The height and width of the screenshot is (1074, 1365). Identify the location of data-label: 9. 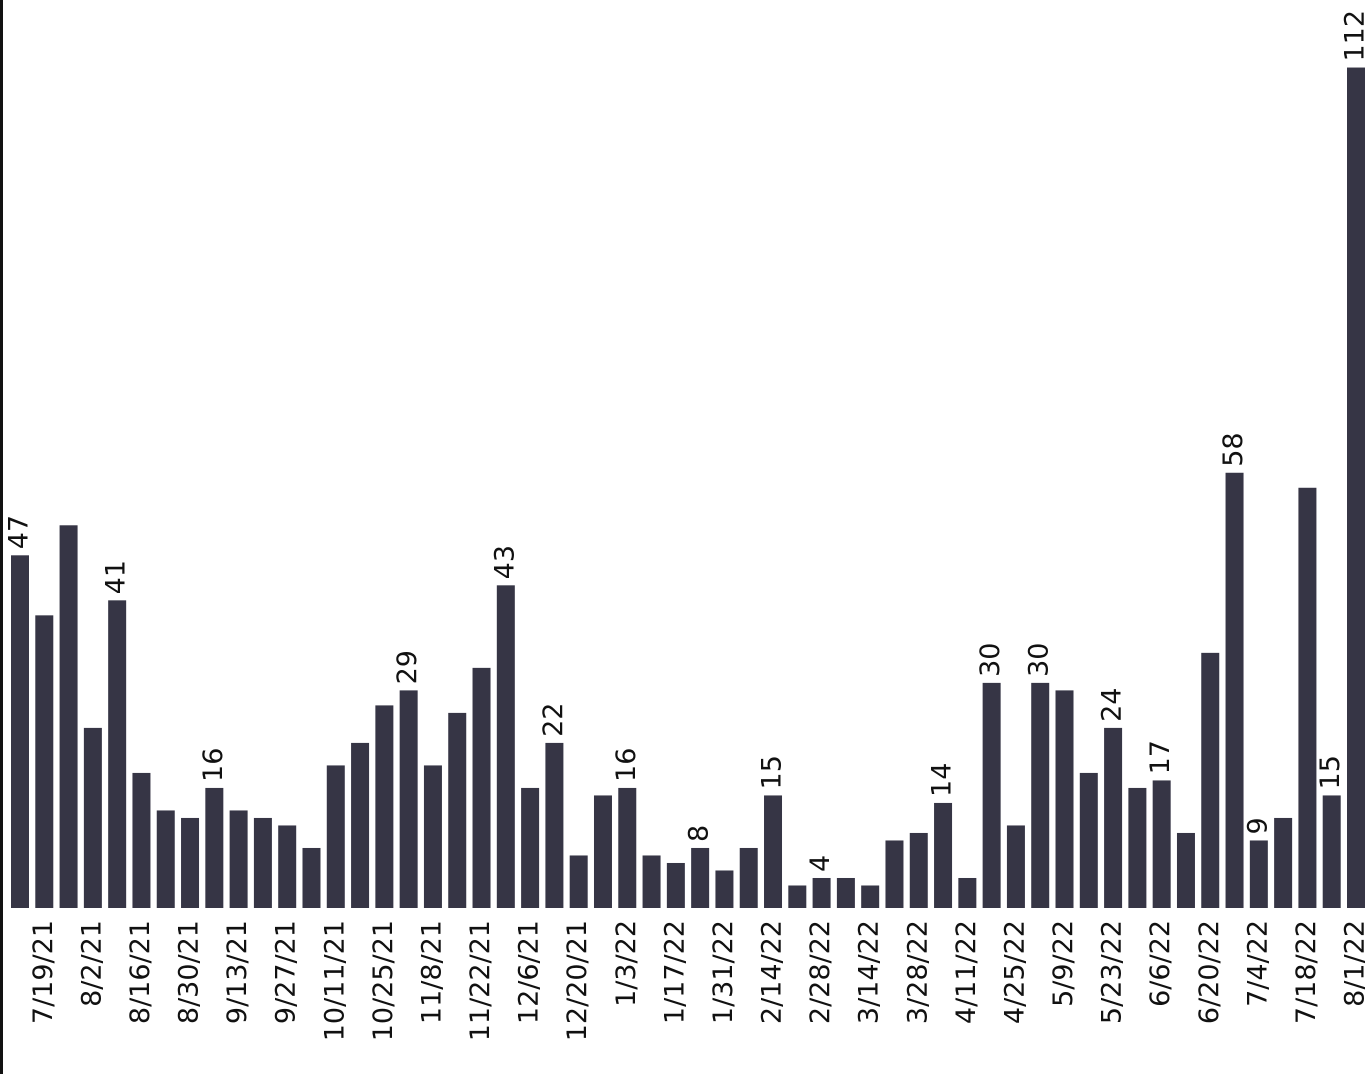
(1257, 825).